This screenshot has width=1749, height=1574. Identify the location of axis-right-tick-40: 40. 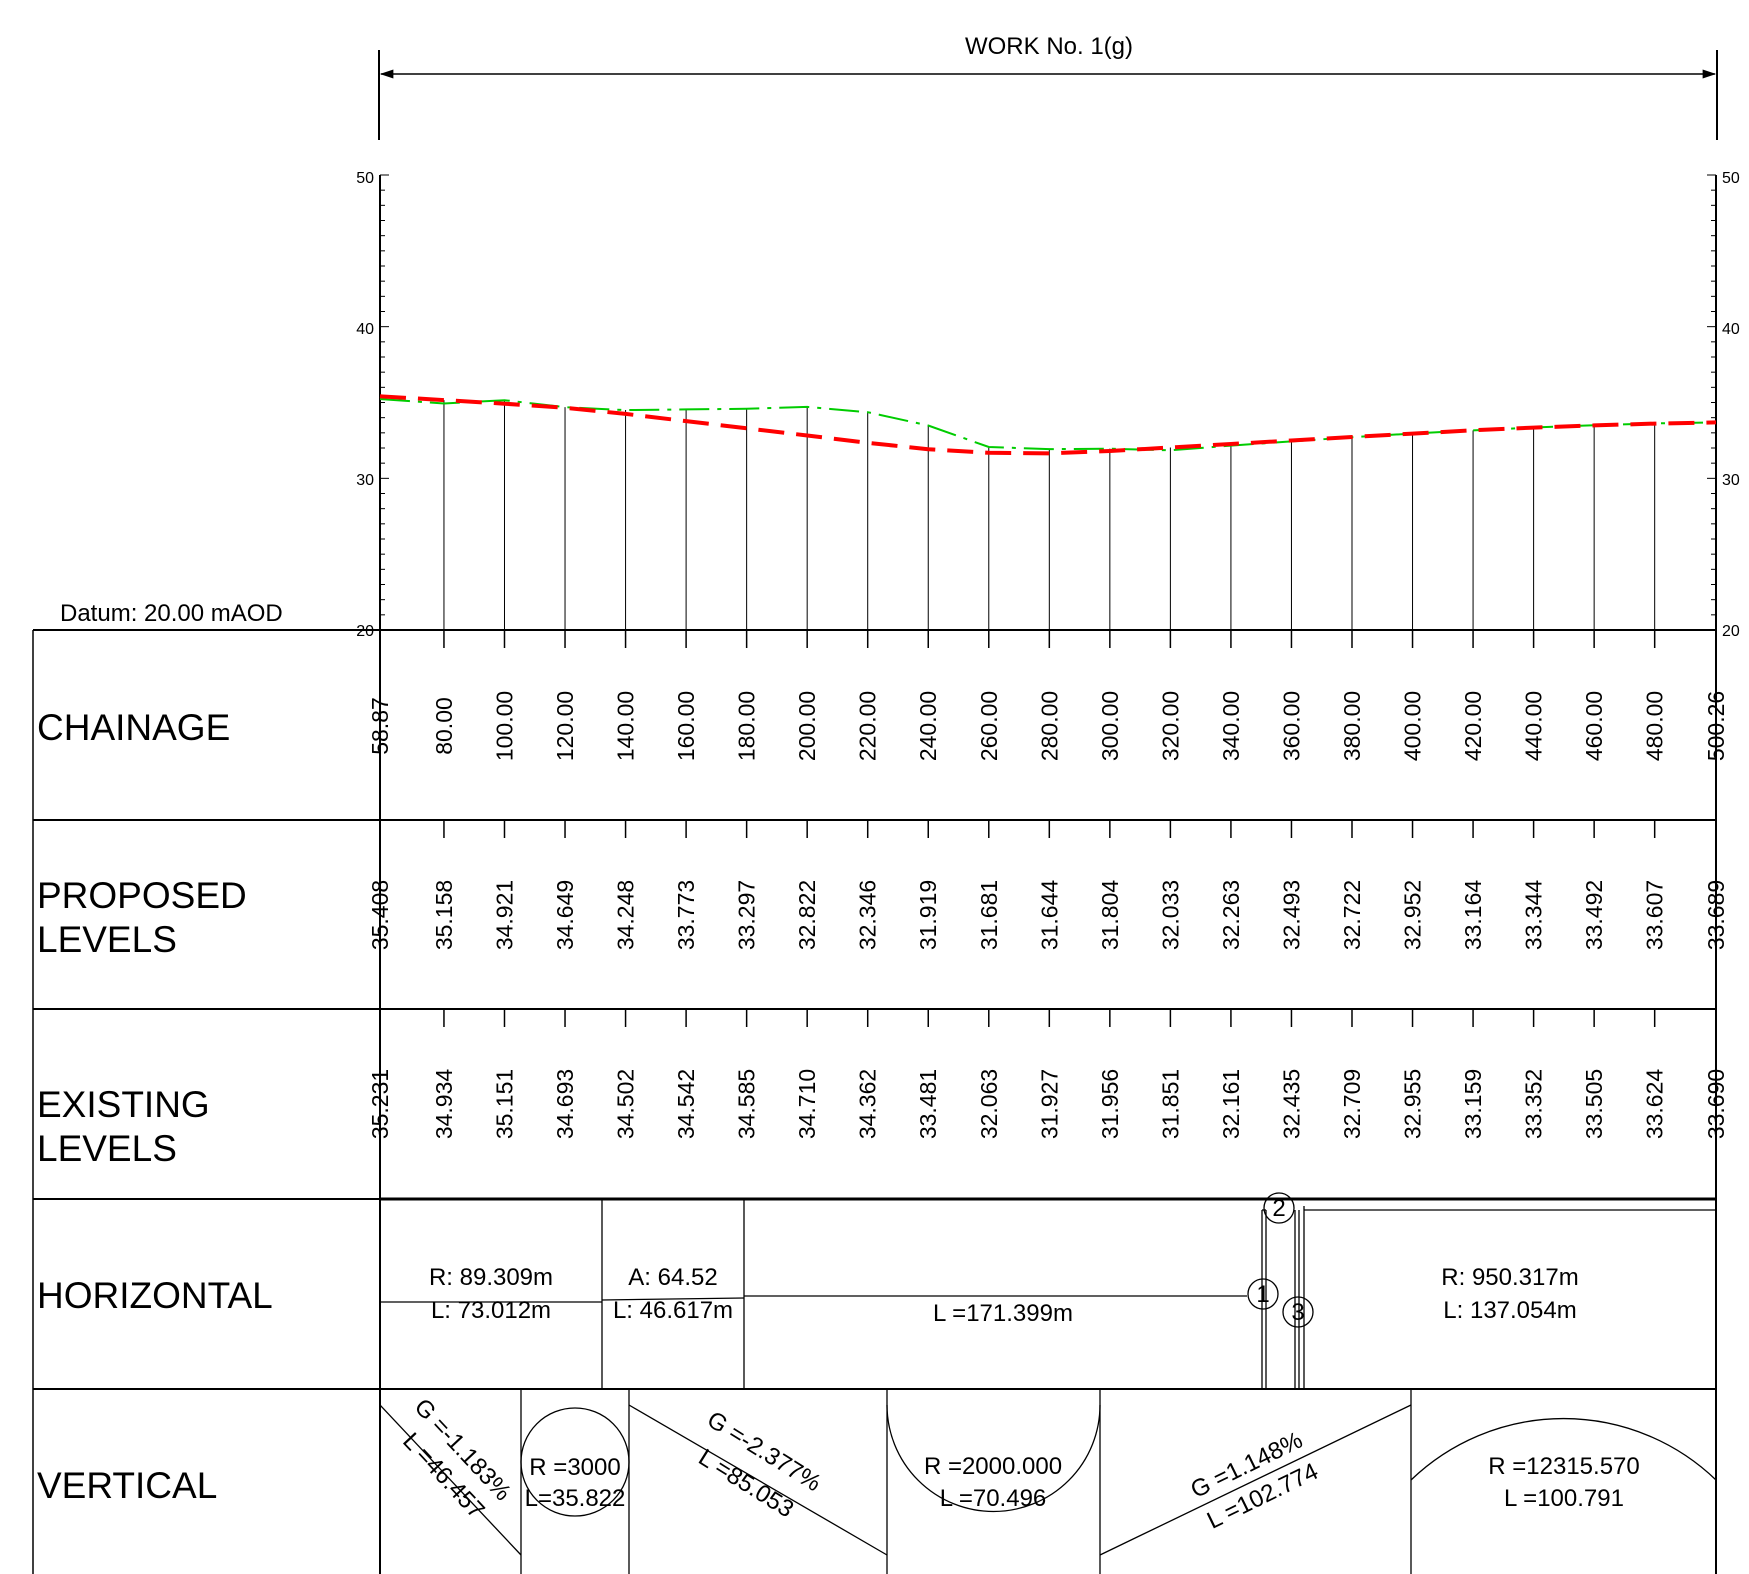
(1731, 329).